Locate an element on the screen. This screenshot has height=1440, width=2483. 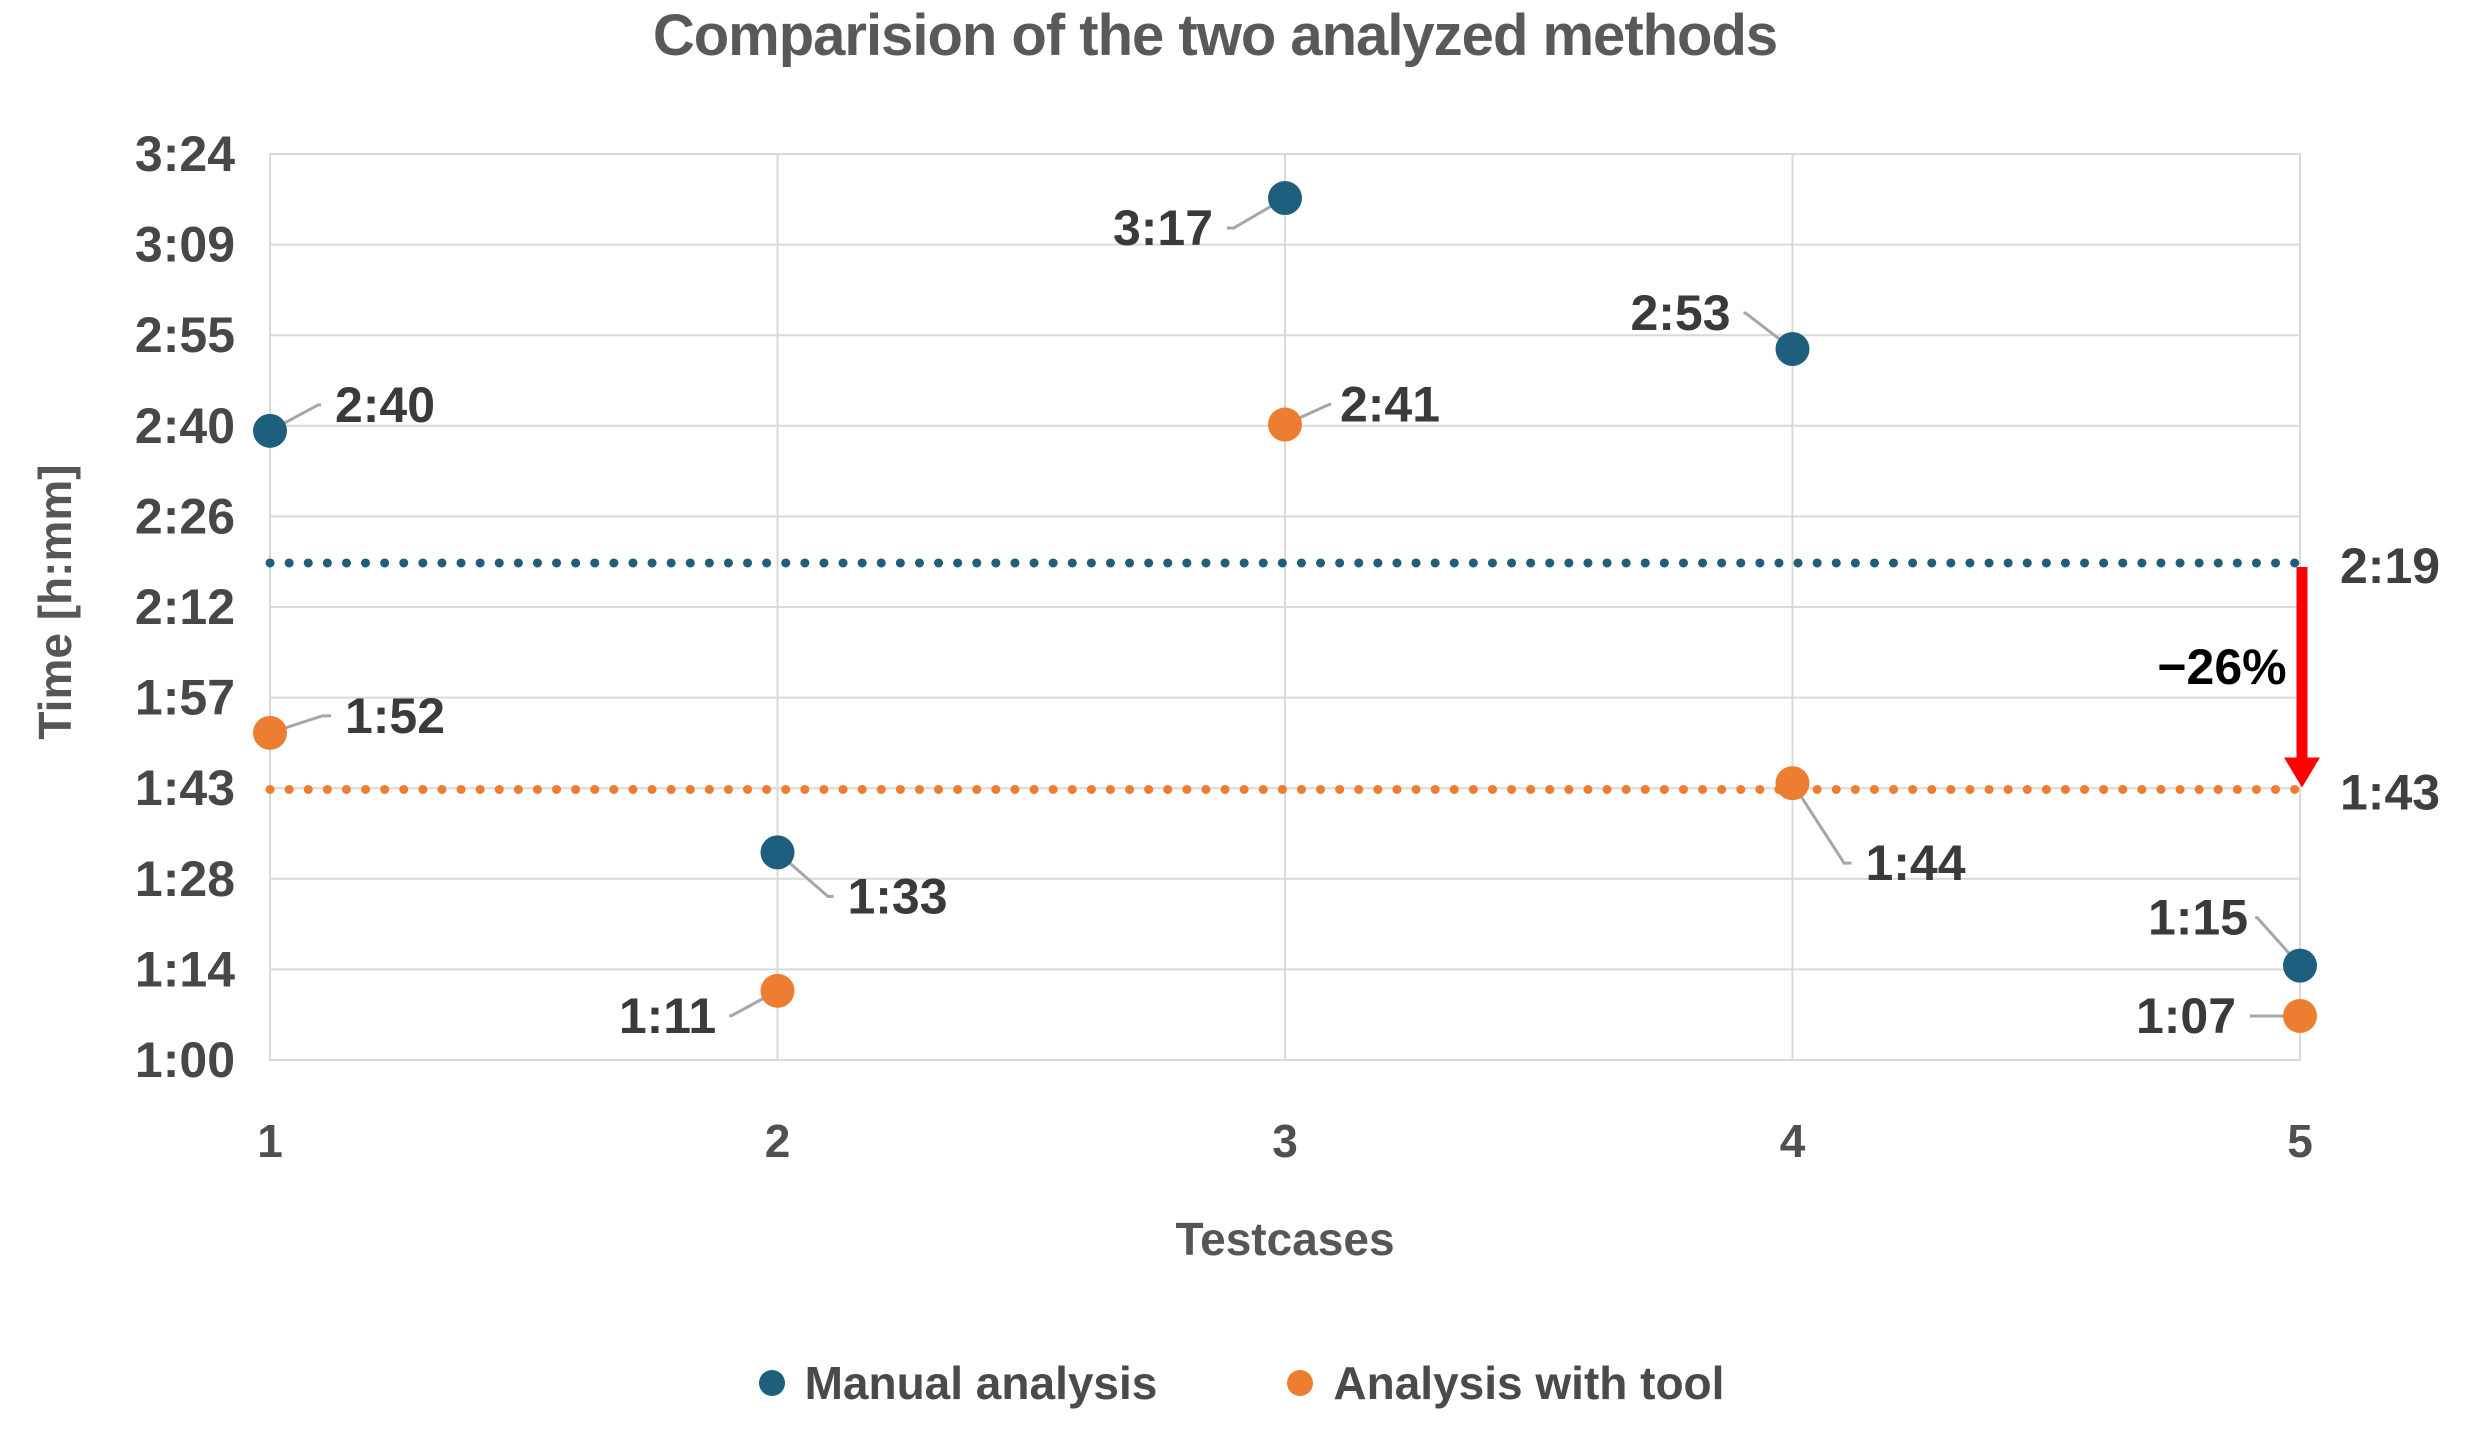
data-label: 1:07 is located at coordinates (2186, 1016).